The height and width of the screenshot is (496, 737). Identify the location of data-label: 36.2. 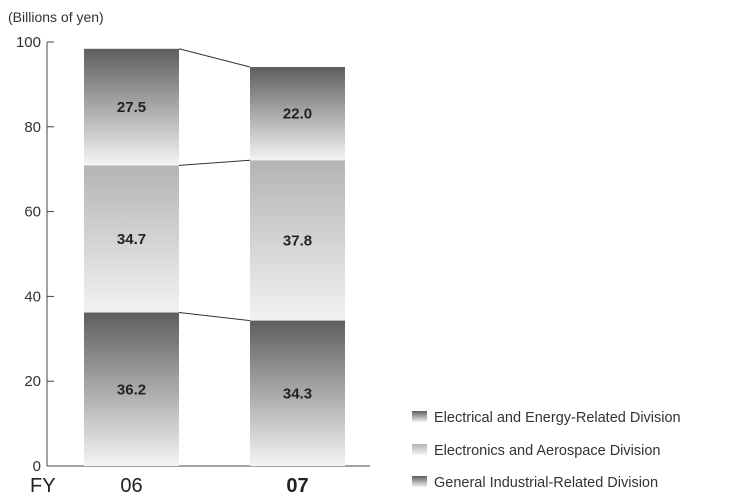
(131, 389).